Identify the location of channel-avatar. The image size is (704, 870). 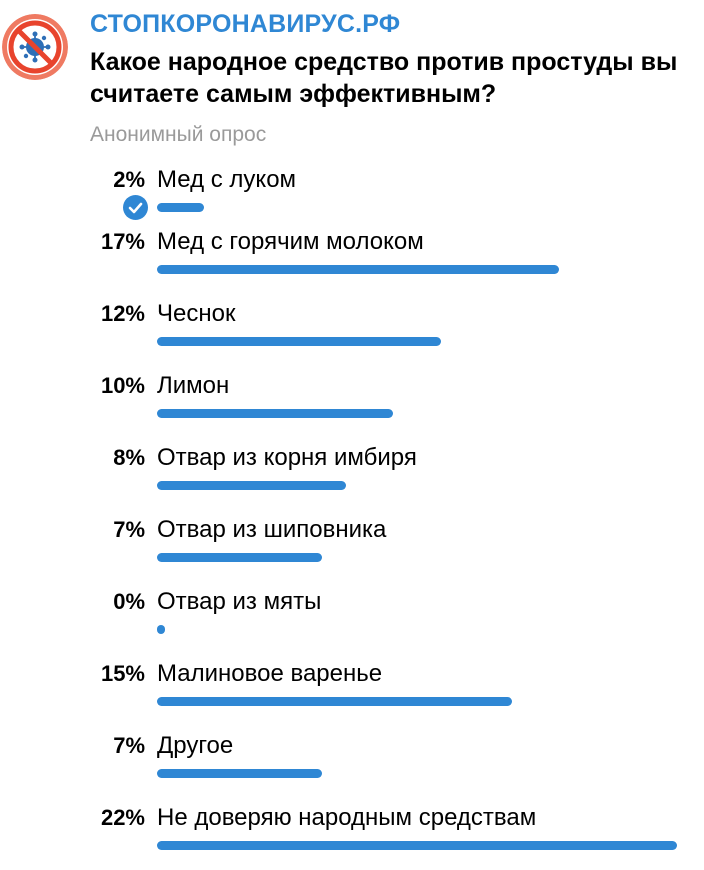
(35, 47).